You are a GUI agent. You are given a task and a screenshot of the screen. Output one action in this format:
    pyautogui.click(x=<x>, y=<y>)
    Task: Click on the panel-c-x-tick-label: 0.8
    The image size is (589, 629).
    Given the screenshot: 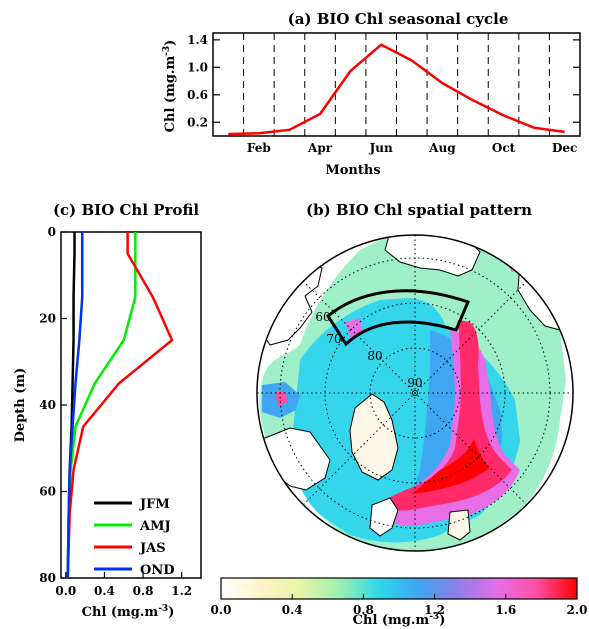 What is the action you would take?
    pyautogui.click(x=143, y=591)
    